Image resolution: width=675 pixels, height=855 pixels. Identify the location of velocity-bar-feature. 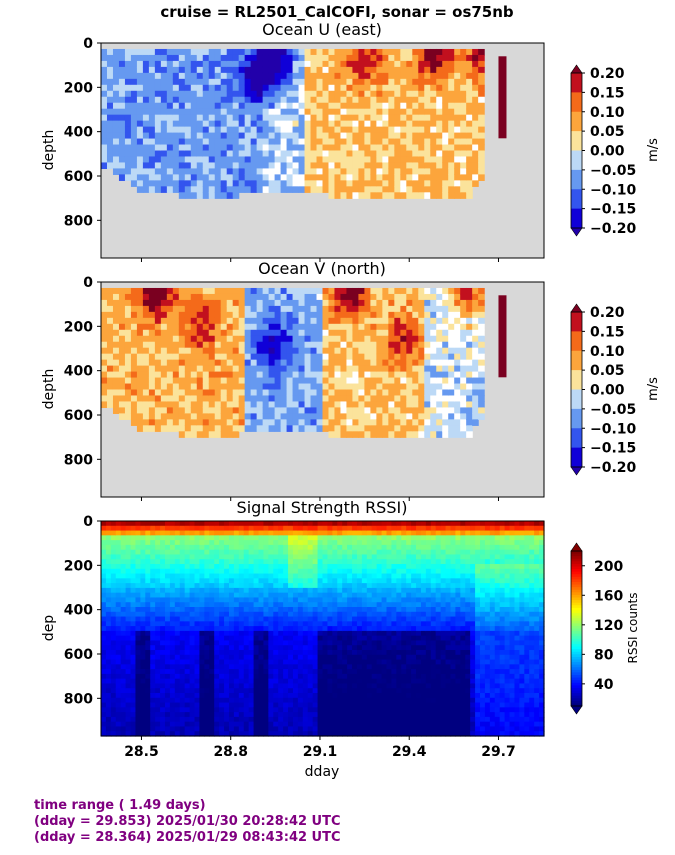
(502, 97).